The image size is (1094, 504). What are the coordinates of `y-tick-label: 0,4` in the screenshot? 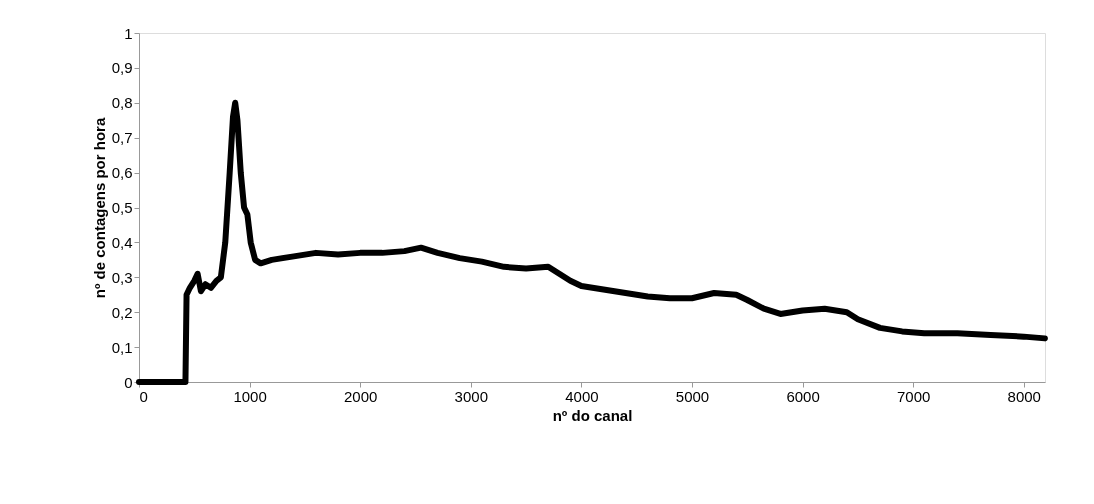 It's located at (122, 242).